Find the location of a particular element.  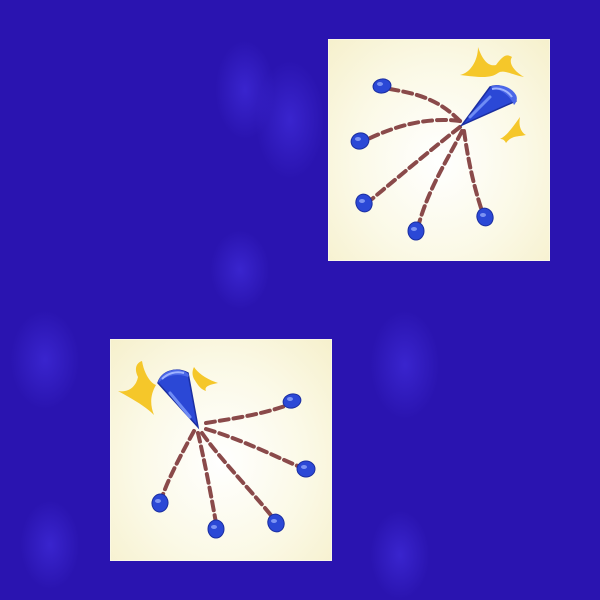

card-b-artwork is located at coordinates (217, 450).